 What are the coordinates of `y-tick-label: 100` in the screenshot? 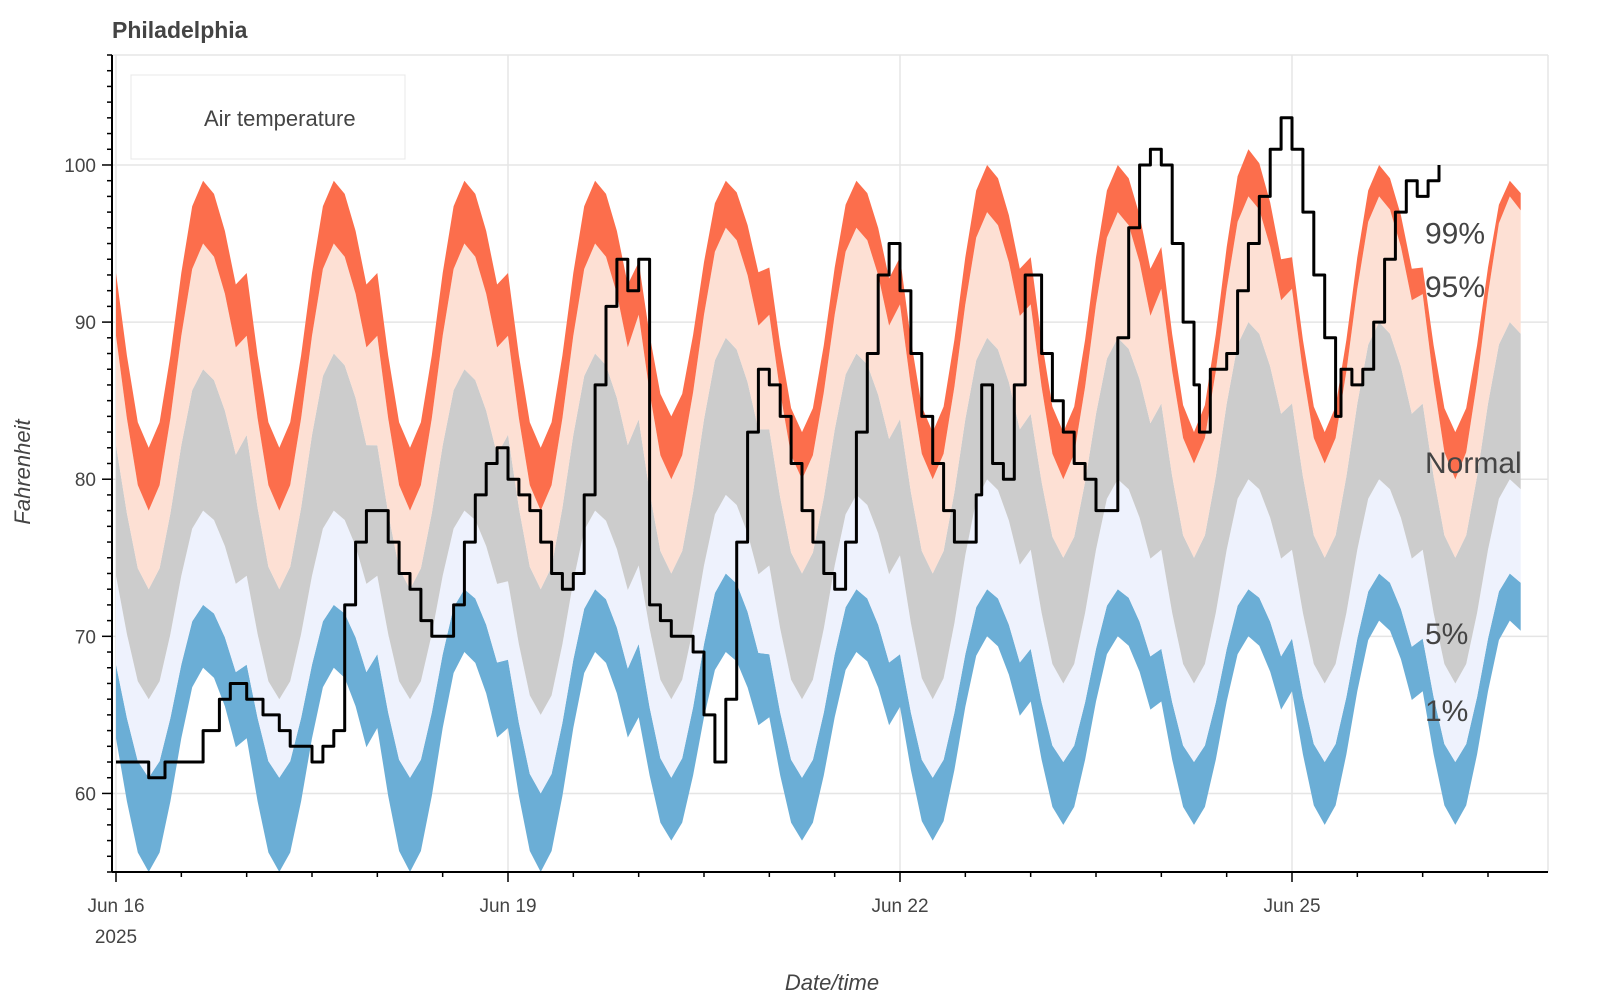 It's located at (80, 166).